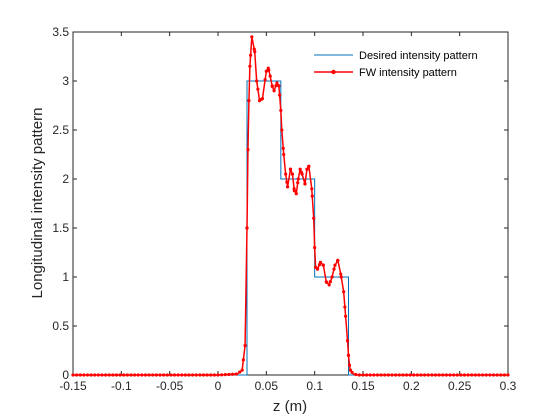  I want to click on x-tick-label: -0.05, so click(170, 386).